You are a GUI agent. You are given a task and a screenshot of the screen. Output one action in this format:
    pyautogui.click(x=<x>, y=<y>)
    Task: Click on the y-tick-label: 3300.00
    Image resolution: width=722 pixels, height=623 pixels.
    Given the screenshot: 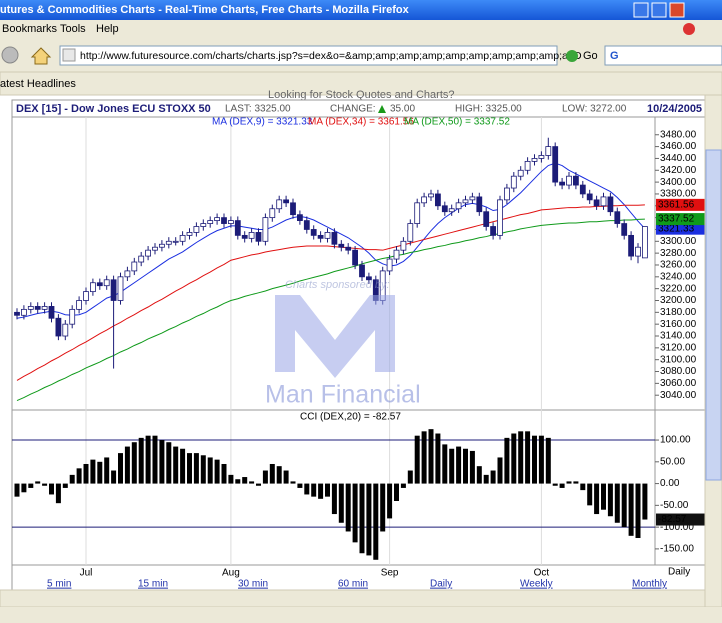 What is the action you would take?
    pyautogui.click(x=678, y=241)
    